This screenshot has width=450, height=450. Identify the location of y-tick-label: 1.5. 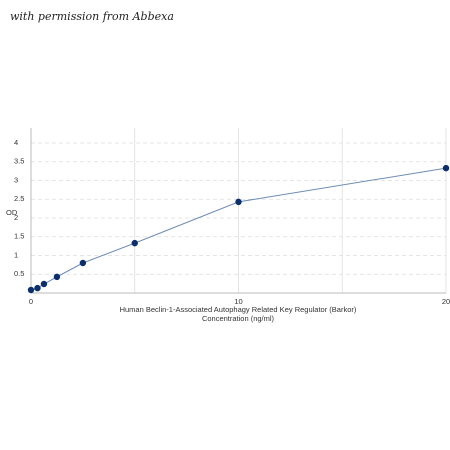
(19, 236).